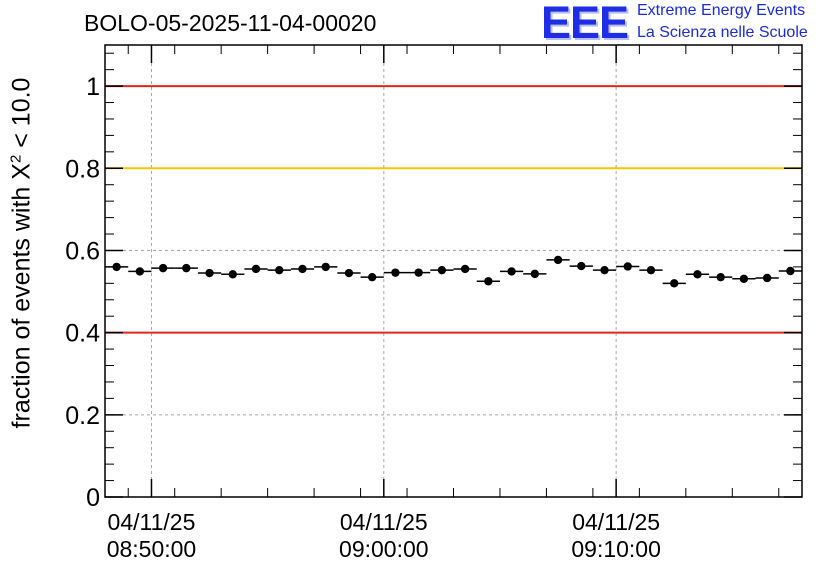  I want to click on logo-line-2: La Scienza nelle Scuole, so click(722, 32).